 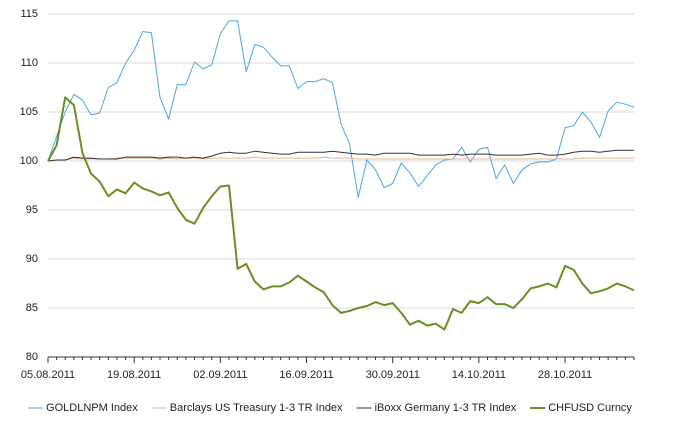 What do you see at coordinates (134, 375) in the screenshot?
I see `x-tick-label: 19.08.2011` at bounding box center [134, 375].